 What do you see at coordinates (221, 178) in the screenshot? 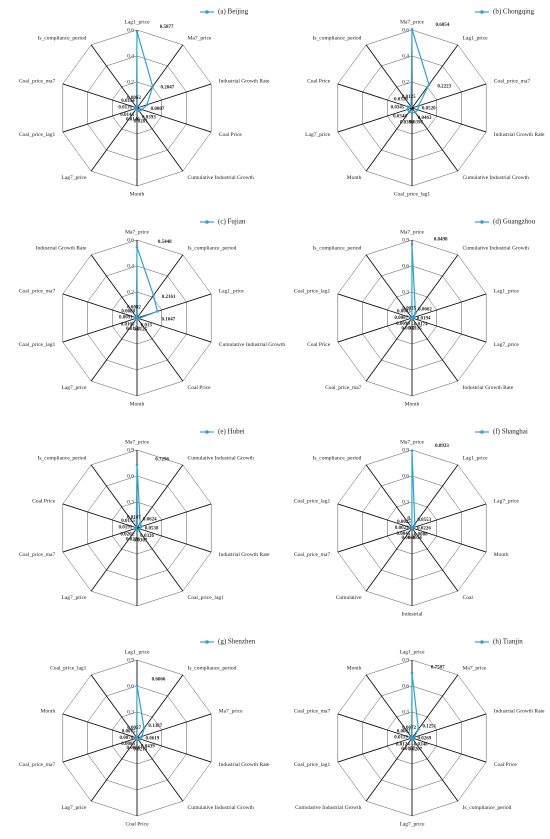
I see `category-label: Cumulative Industrial Growth` at bounding box center [221, 178].